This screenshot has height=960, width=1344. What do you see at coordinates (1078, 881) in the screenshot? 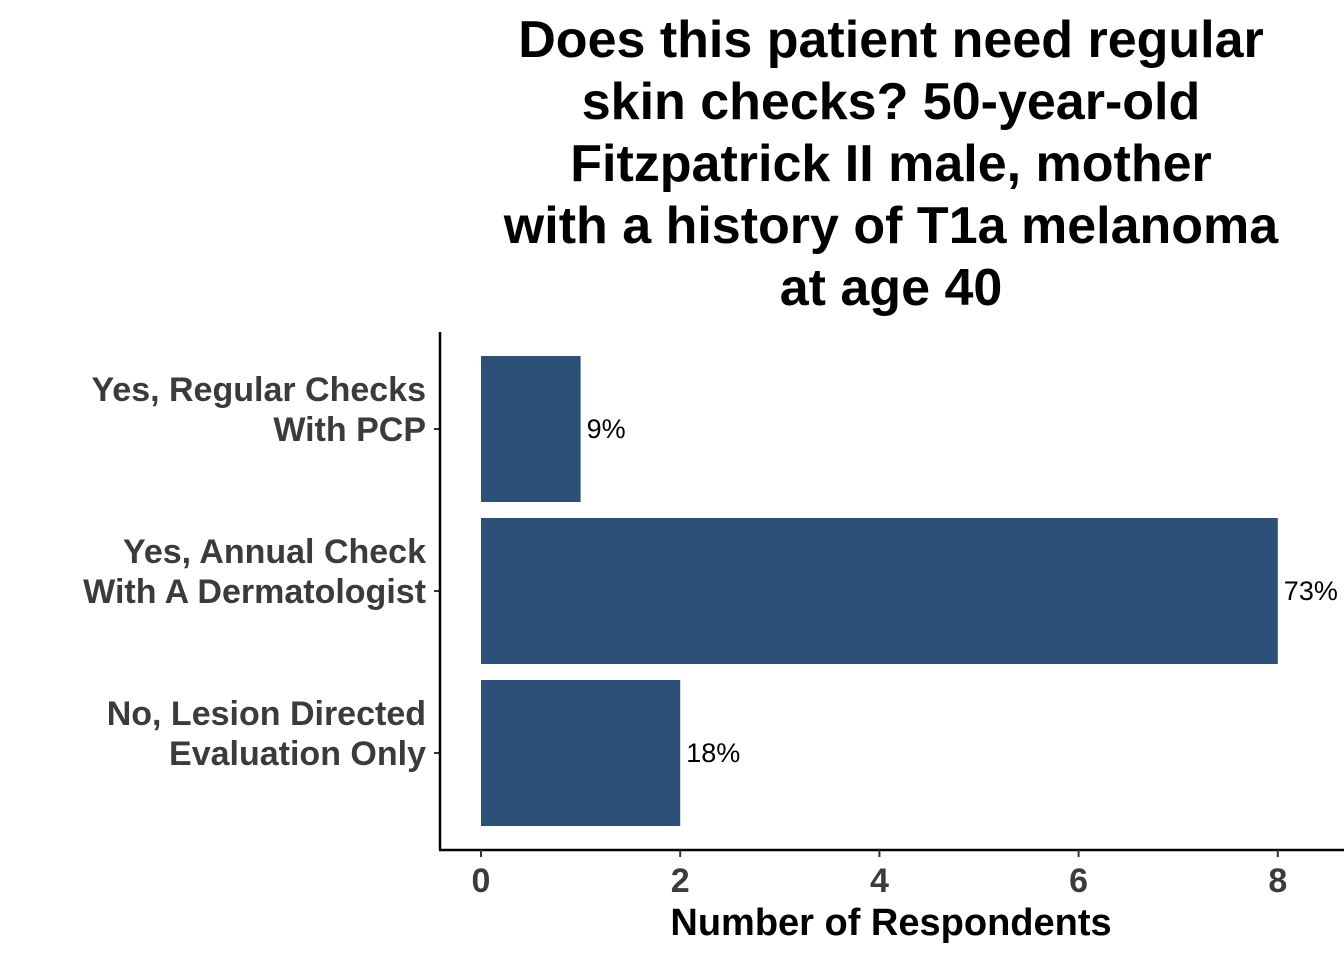
I see `x-tick-label: 6` at bounding box center [1078, 881].